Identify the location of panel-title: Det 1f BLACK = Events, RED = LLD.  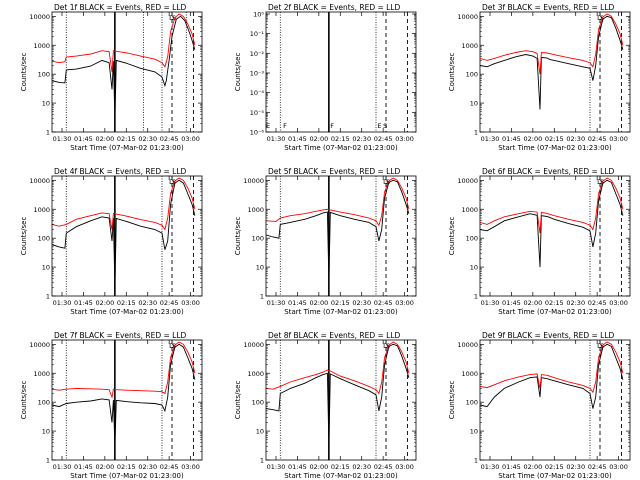
(120, 7).